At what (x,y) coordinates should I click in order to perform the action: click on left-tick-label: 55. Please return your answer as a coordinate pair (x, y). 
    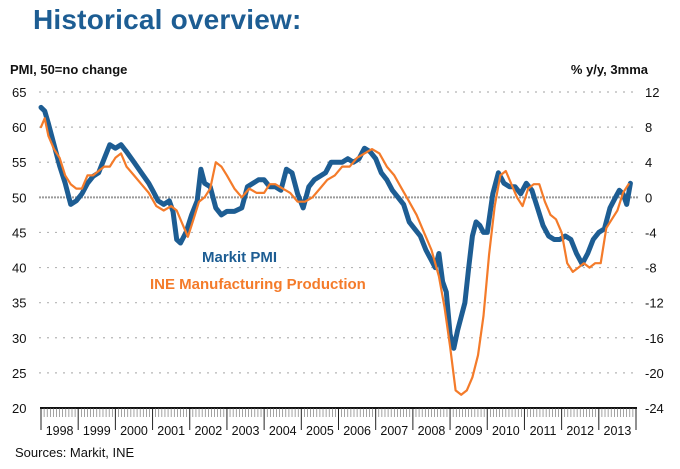
    Looking at the image, I should click on (19, 162).